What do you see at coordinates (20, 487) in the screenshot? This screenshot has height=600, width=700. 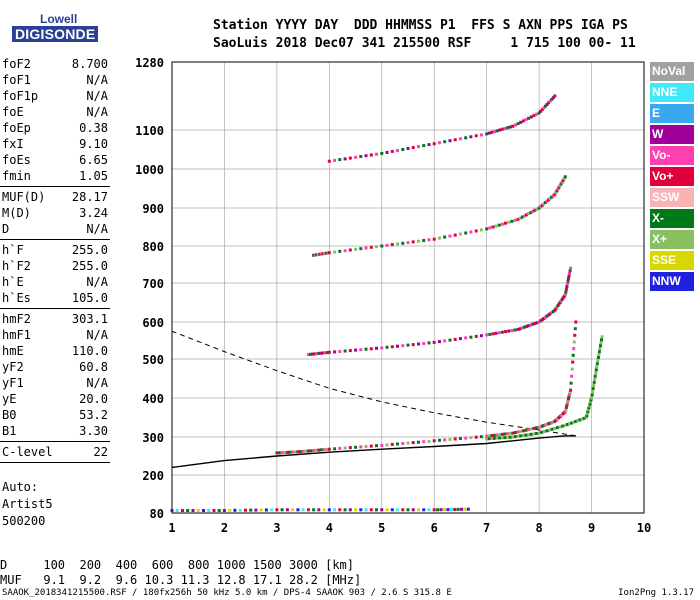 I see `auto-label: Auto:` at bounding box center [20, 487].